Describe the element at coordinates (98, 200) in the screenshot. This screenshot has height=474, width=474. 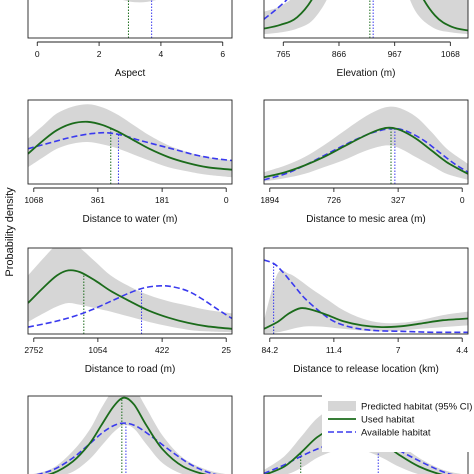
I see `x-tick-label: 361` at that location.